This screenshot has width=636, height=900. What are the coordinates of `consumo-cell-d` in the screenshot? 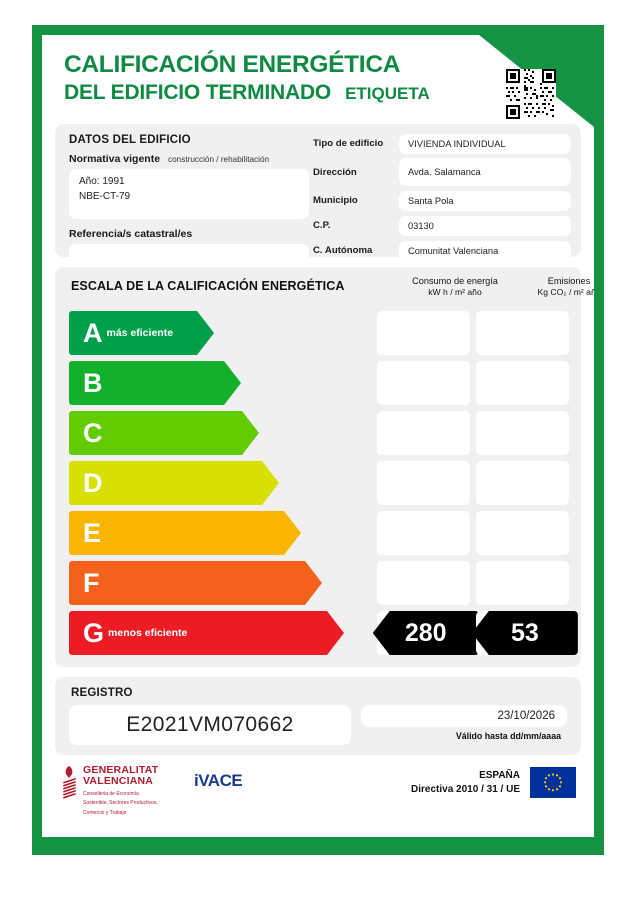 It's located at (423, 483).